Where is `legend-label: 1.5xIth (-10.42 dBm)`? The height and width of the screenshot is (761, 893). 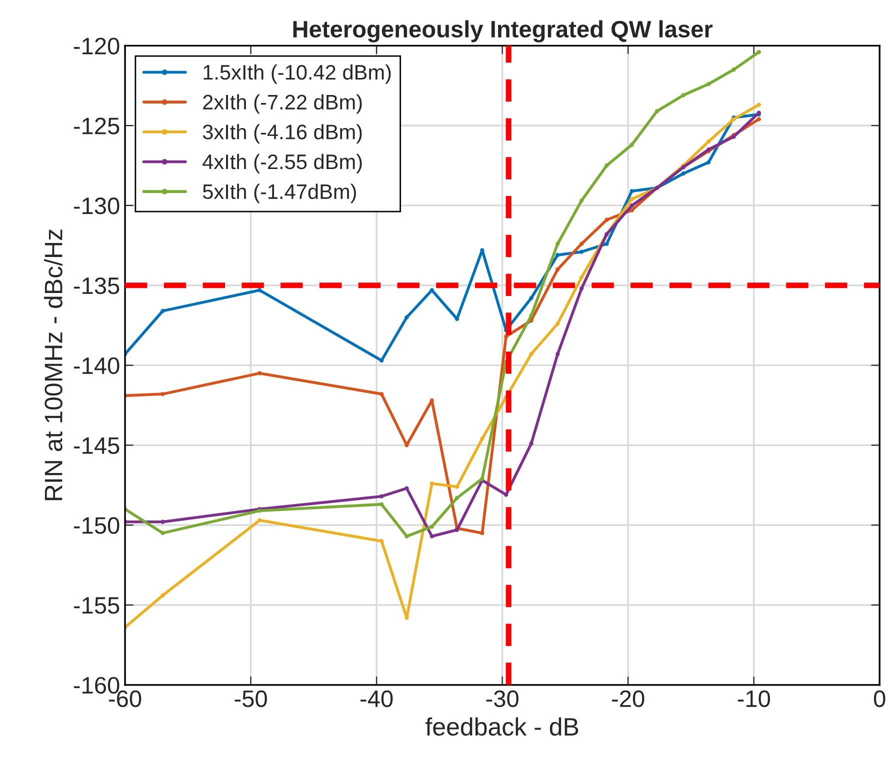 legend-label: 1.5xIth (-10.42 dBm) is located at coordinates (297, 74).